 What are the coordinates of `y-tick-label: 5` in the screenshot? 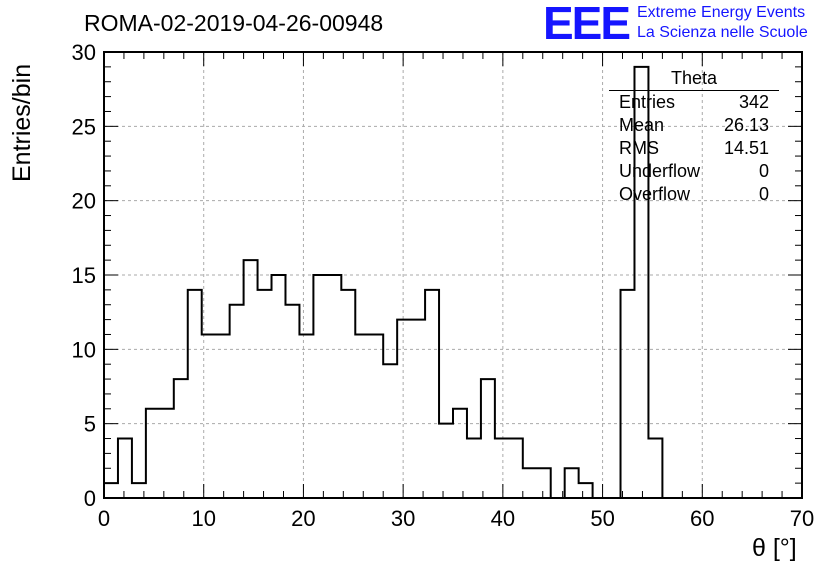 It's located at (90, 424).